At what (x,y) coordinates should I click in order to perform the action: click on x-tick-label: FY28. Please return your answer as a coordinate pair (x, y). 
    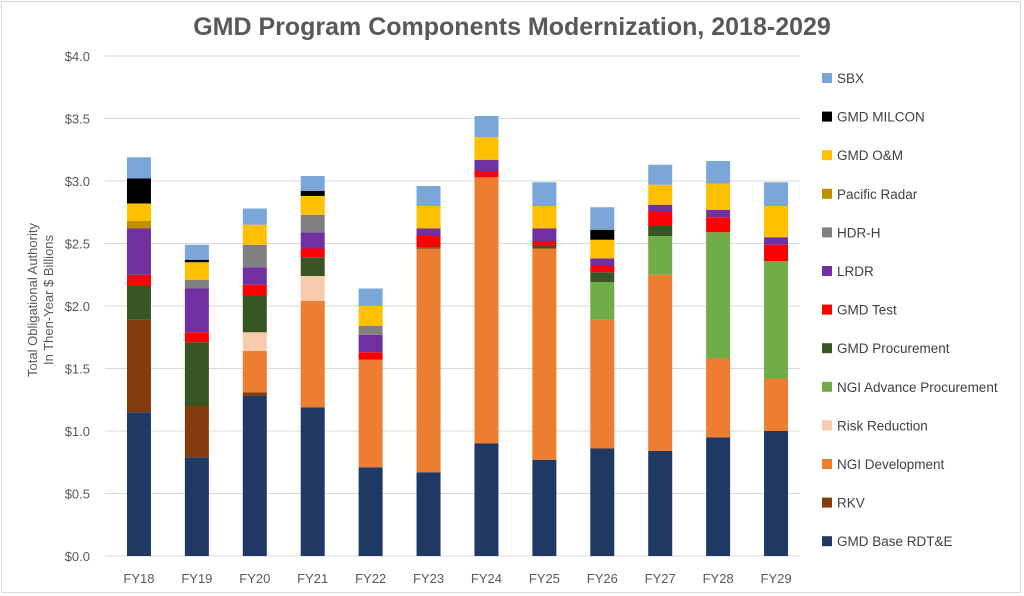
    Looking at the image, I should click on (718, 578).